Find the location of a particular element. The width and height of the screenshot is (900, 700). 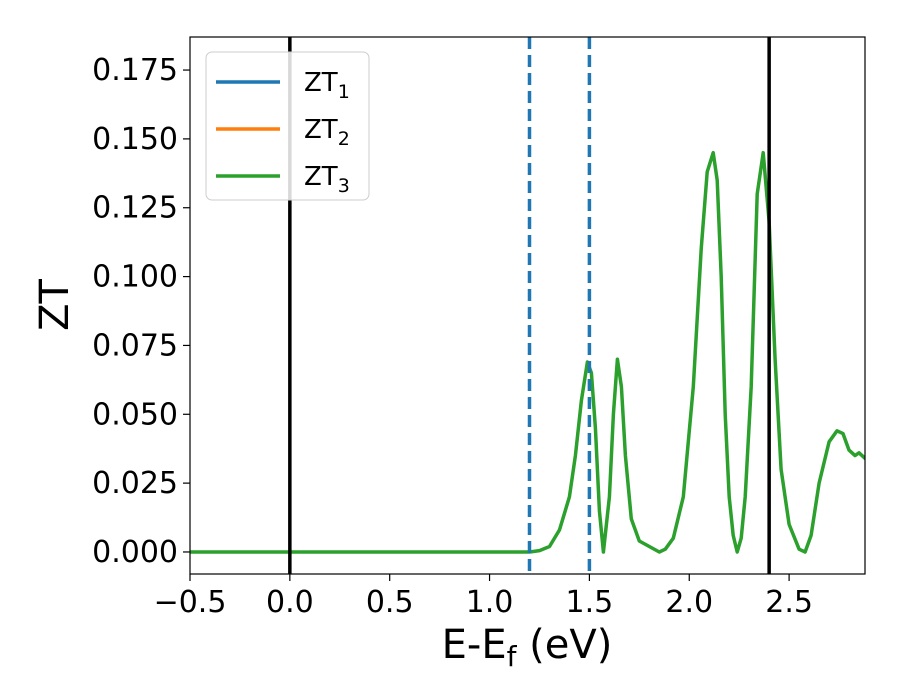

y-axis: 0.000 0.025 0.050 0.075 0.100 0.125 0.150 0.175 is located at coordinates (141, 311).